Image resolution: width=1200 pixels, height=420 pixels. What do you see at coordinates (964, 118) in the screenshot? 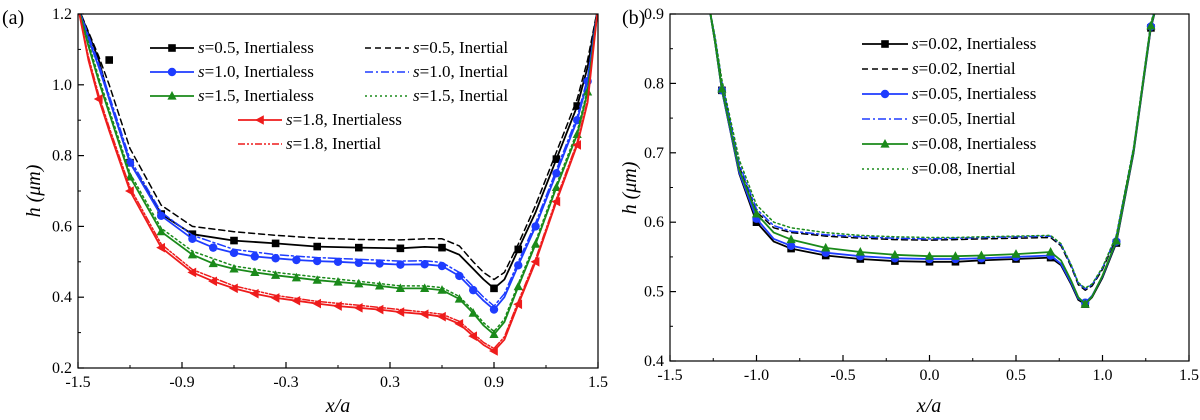
I see `panel-b-legend-label-3: s=0.05, Inertial` at bounding box center [964, 118].